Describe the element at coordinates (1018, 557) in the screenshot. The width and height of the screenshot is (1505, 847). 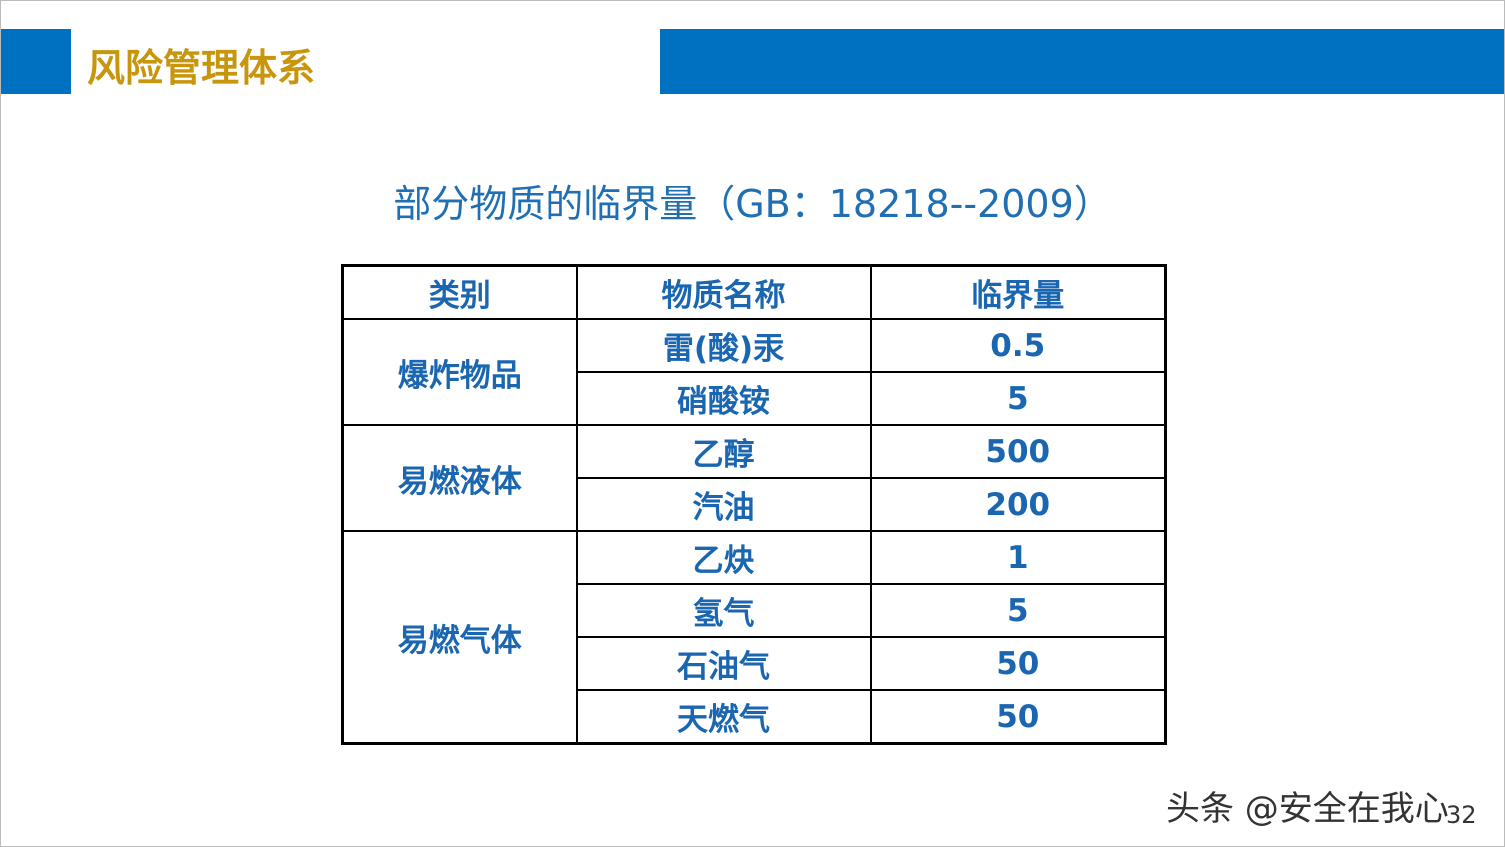
I see `amount-cell: 1` at that location.